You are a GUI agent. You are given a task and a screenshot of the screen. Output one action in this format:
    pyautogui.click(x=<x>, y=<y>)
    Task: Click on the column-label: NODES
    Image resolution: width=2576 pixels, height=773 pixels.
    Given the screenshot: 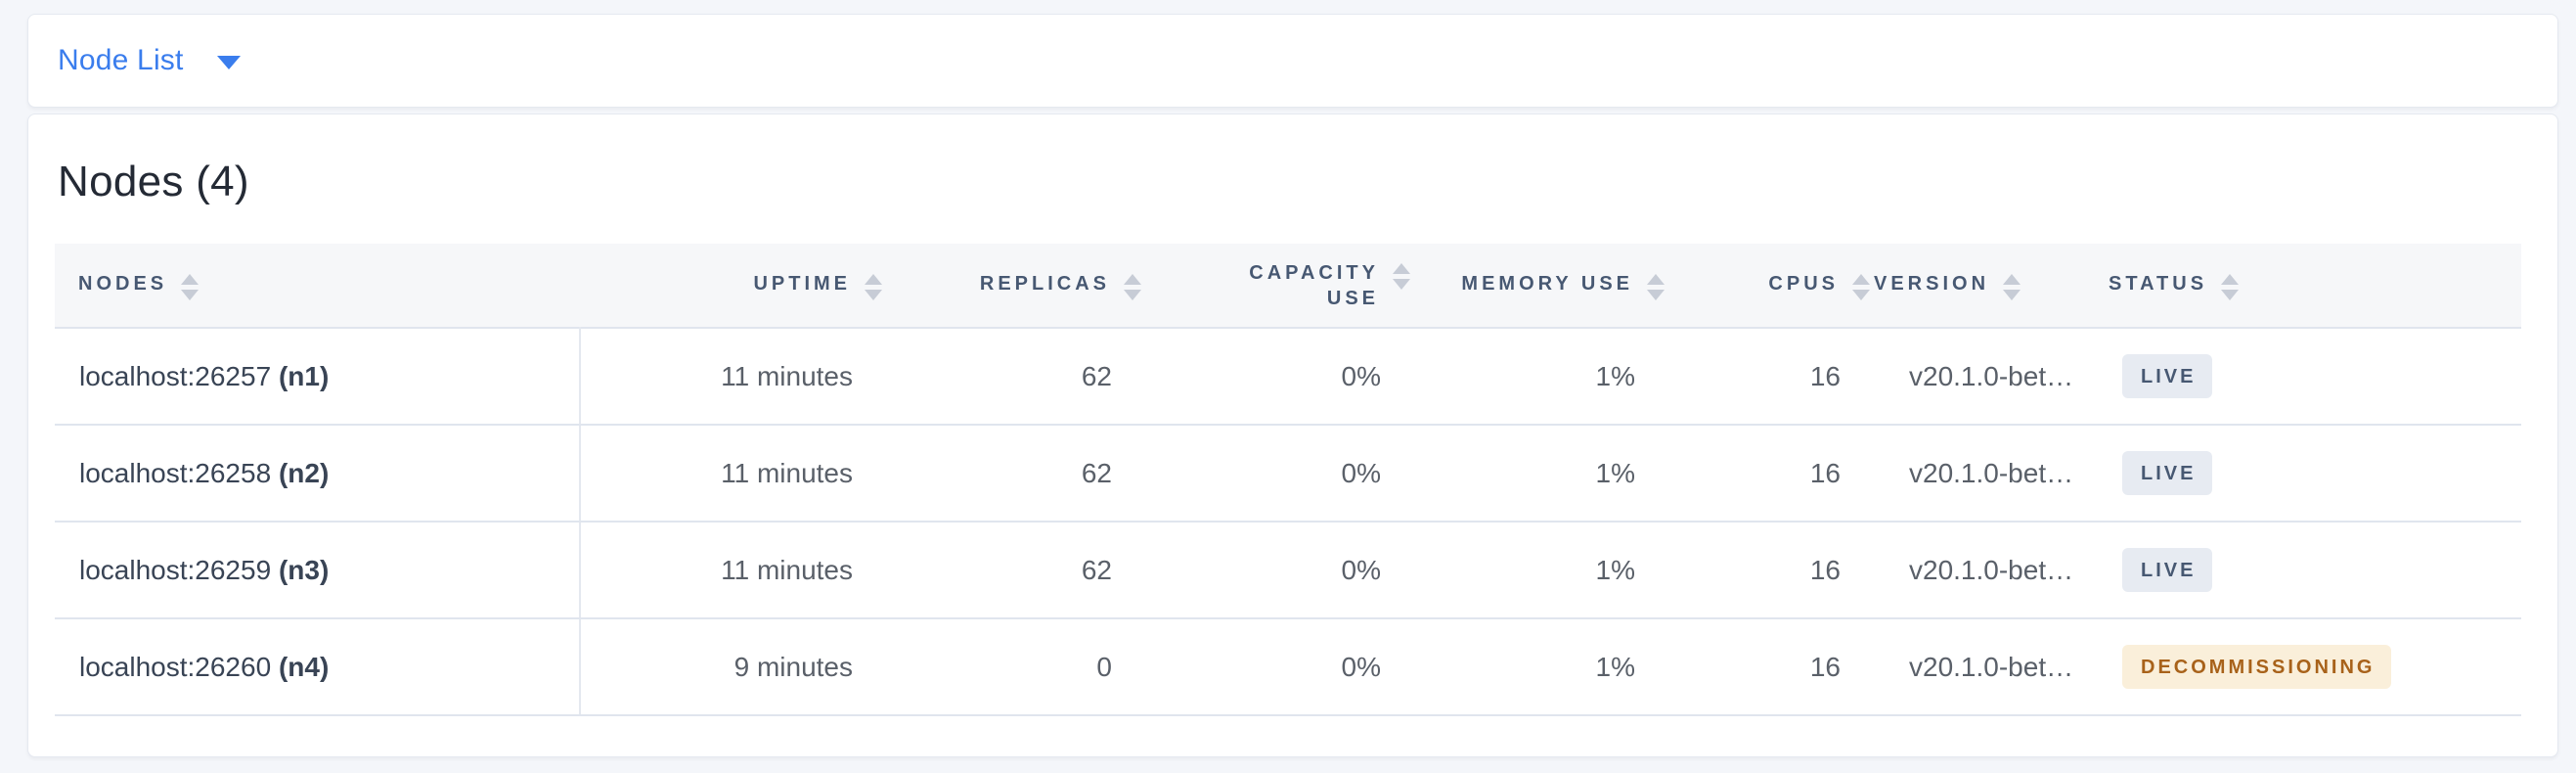 What is the action you would take?
    pyautogui.click(x=123, y=284)
    